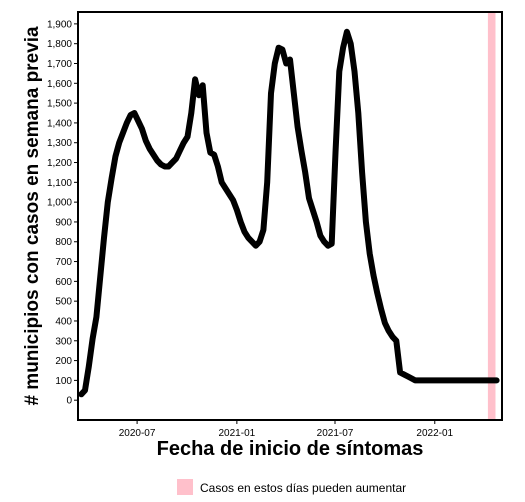 This screenshot has height=502, width=525. What do you see at coordinates (63, 381) in the screenshot?
I see `y-tick-label: 100` at bounding box center [63, 381].